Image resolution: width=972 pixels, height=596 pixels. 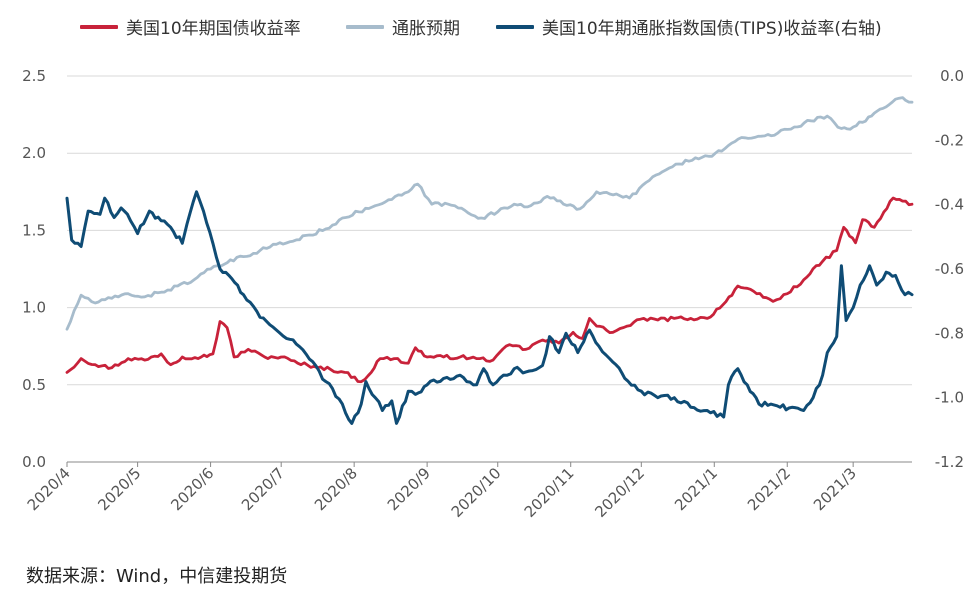 What do you see at coordinates (263, 489) in the screenshot?
I see `x-tick-label: 2020/7` at bounding box center [263, 489].